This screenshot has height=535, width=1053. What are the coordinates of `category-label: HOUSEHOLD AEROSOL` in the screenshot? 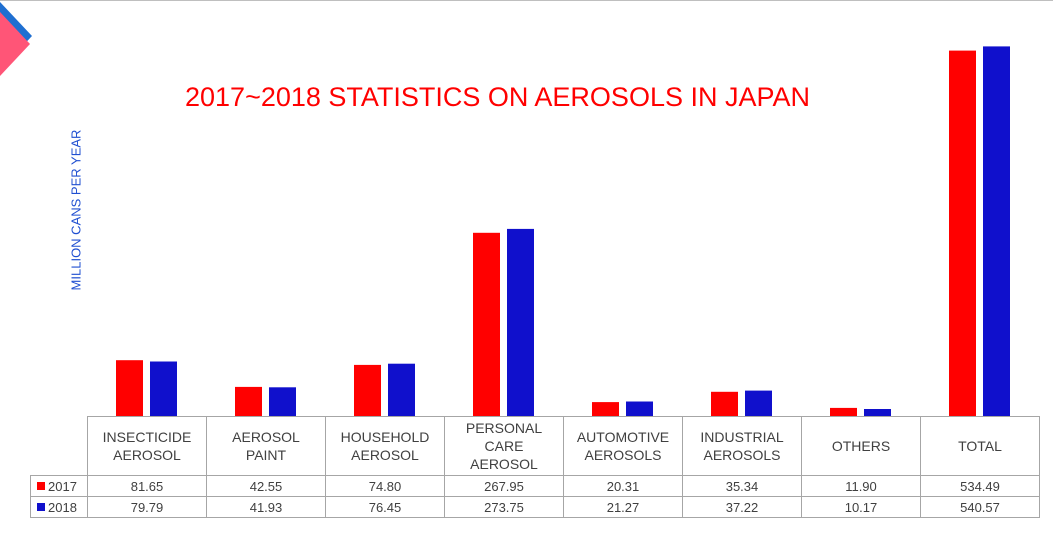 It's located at (385, 446).